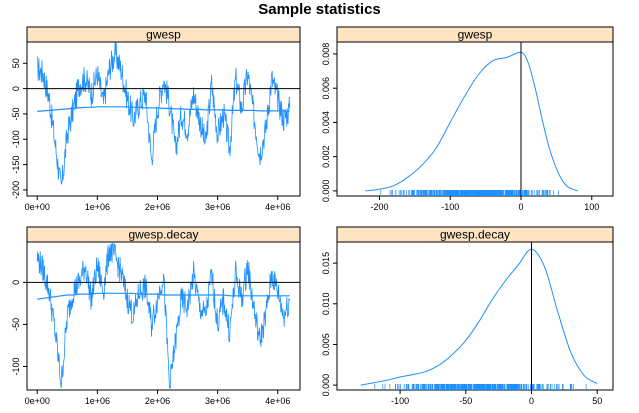 The width and height of the screenshot is (639, 413). Describe the element at coordinates (591, 207) in the screenshot. I see `panel-2-x-tick-label: 100` at that location.